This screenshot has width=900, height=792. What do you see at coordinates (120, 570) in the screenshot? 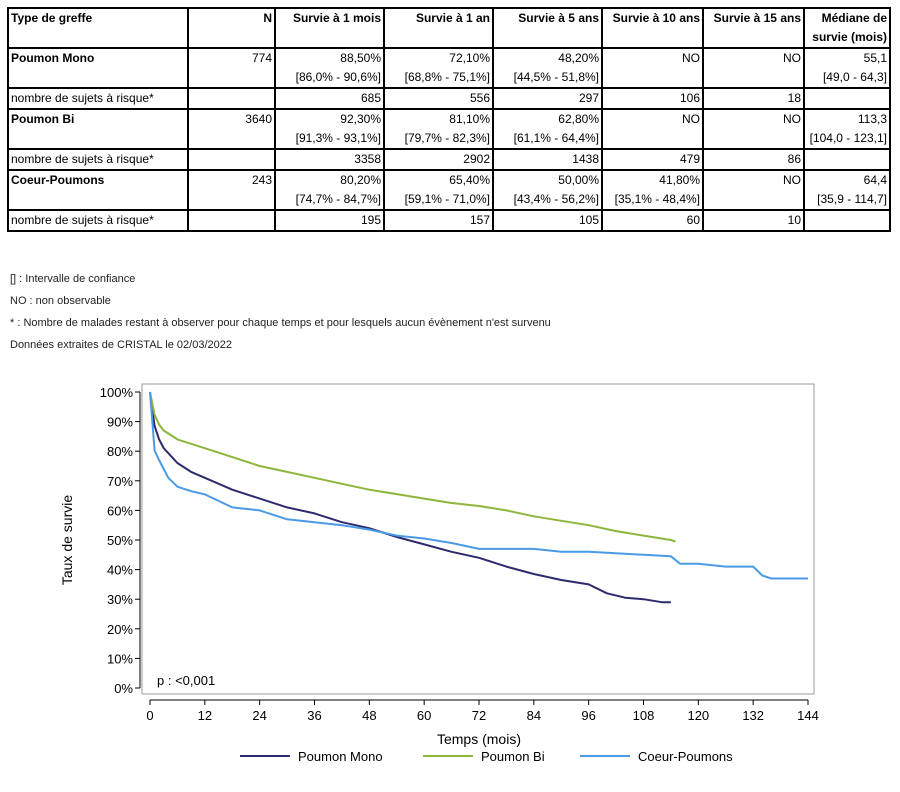
I see `y-tick-label: 40%` at bounding box center [120, 570].